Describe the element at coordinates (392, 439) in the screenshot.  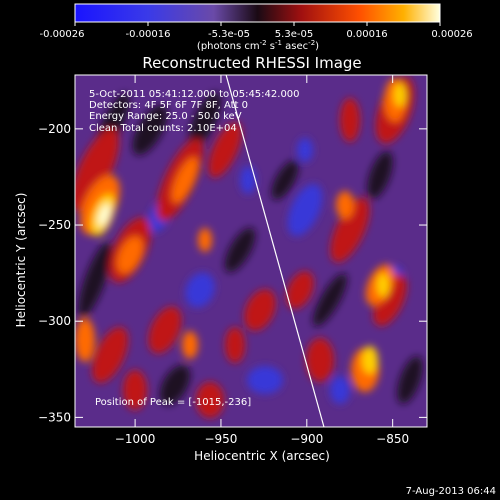
I see `x-tick-label: −850` at that location.